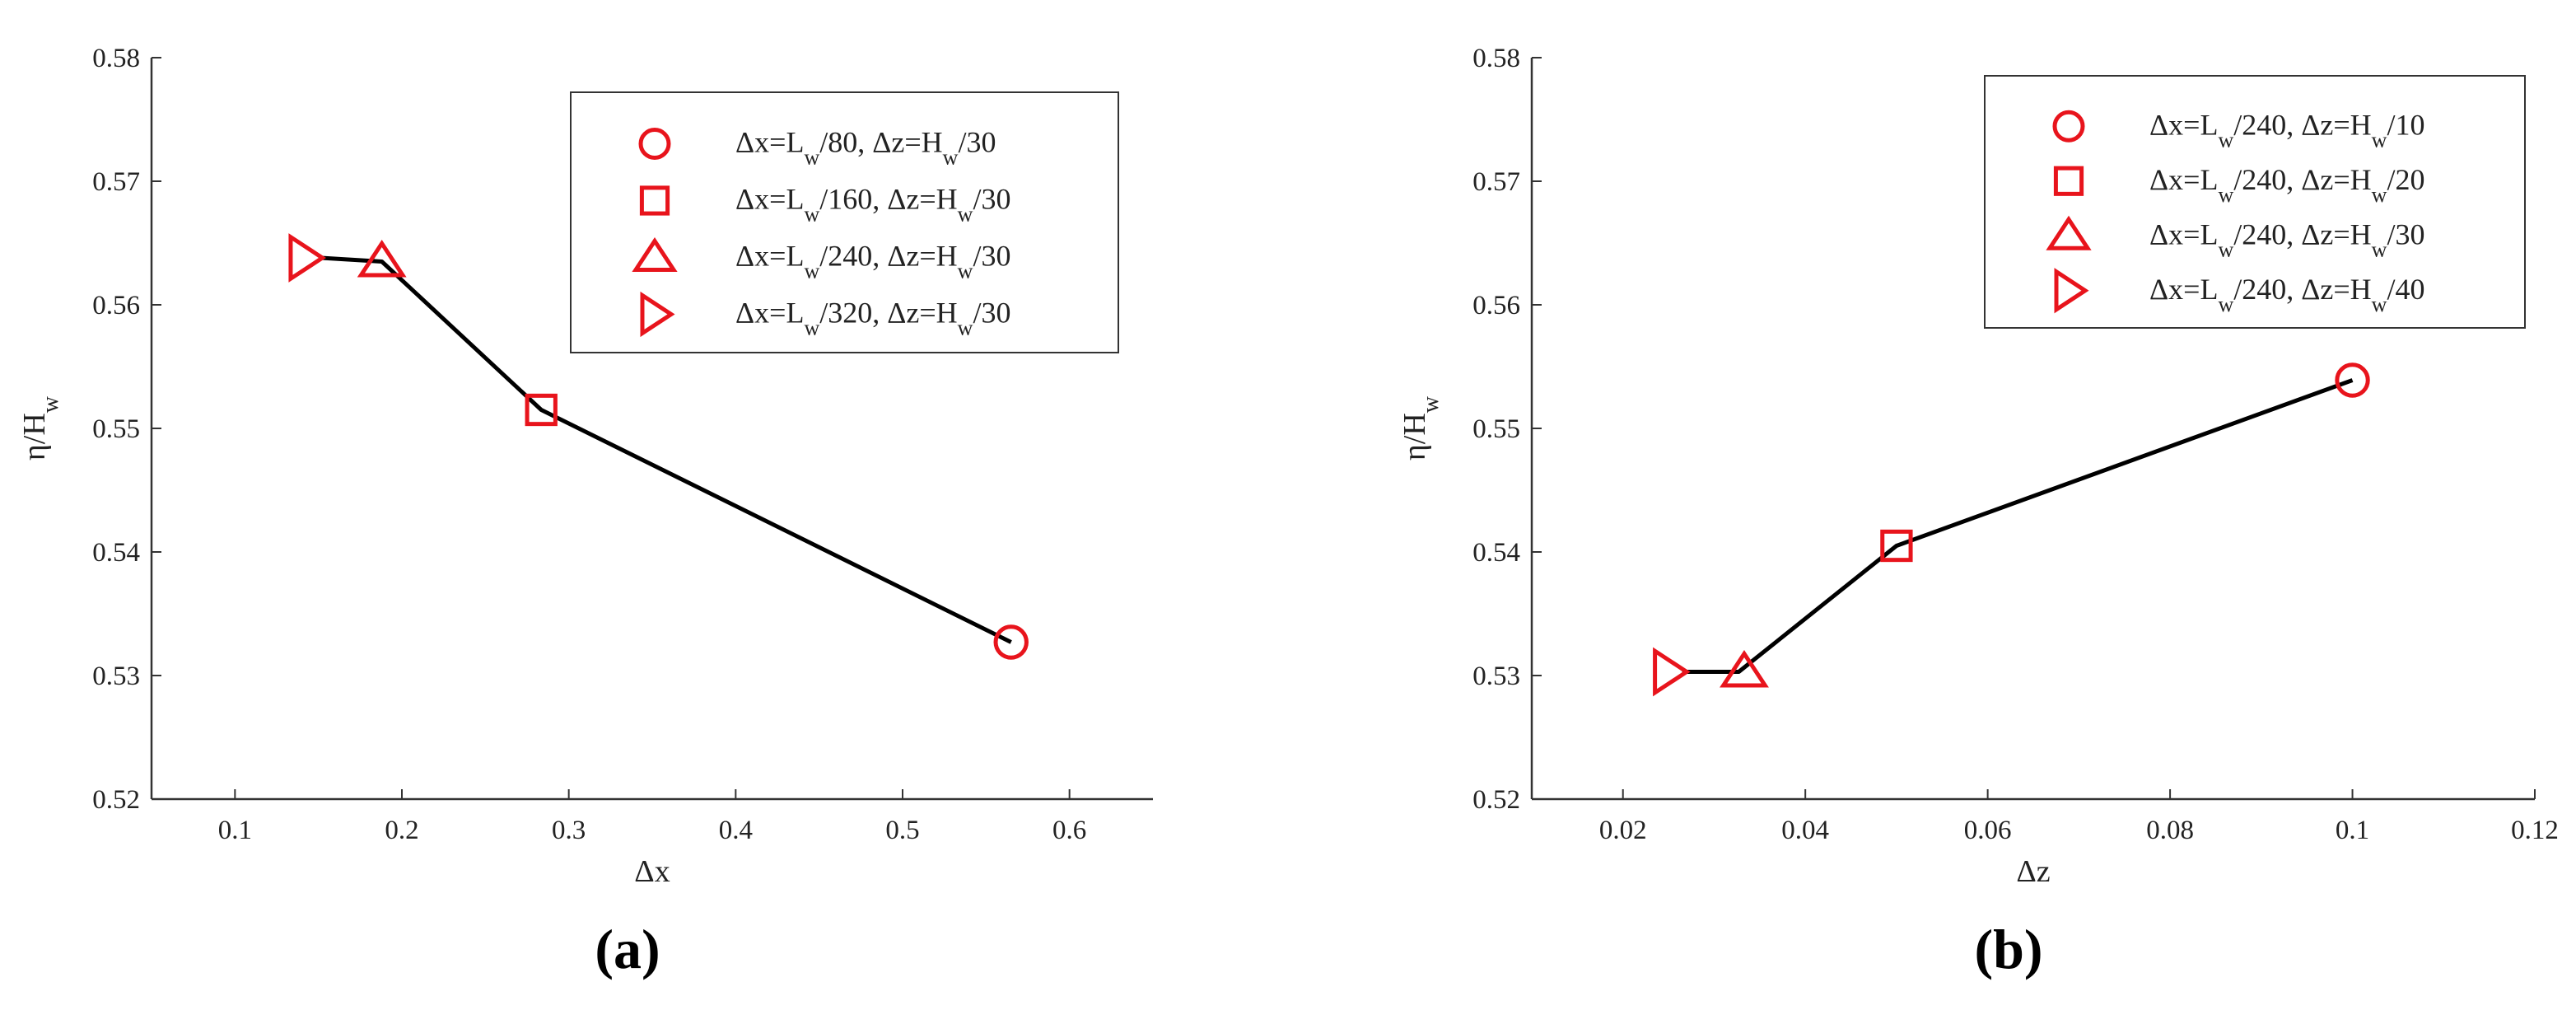 This screenshot has height=1010, width=2576. I want to click on x-tick-label: 0.04, so click(1805, 830).